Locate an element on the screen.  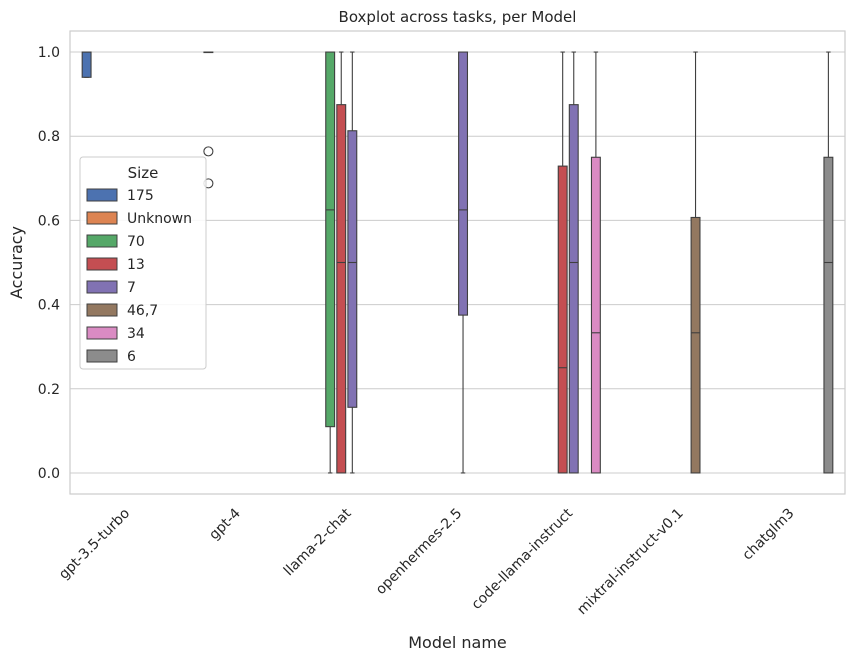
box-openhermes-2.5-7 is located at coordinates (463, 262).